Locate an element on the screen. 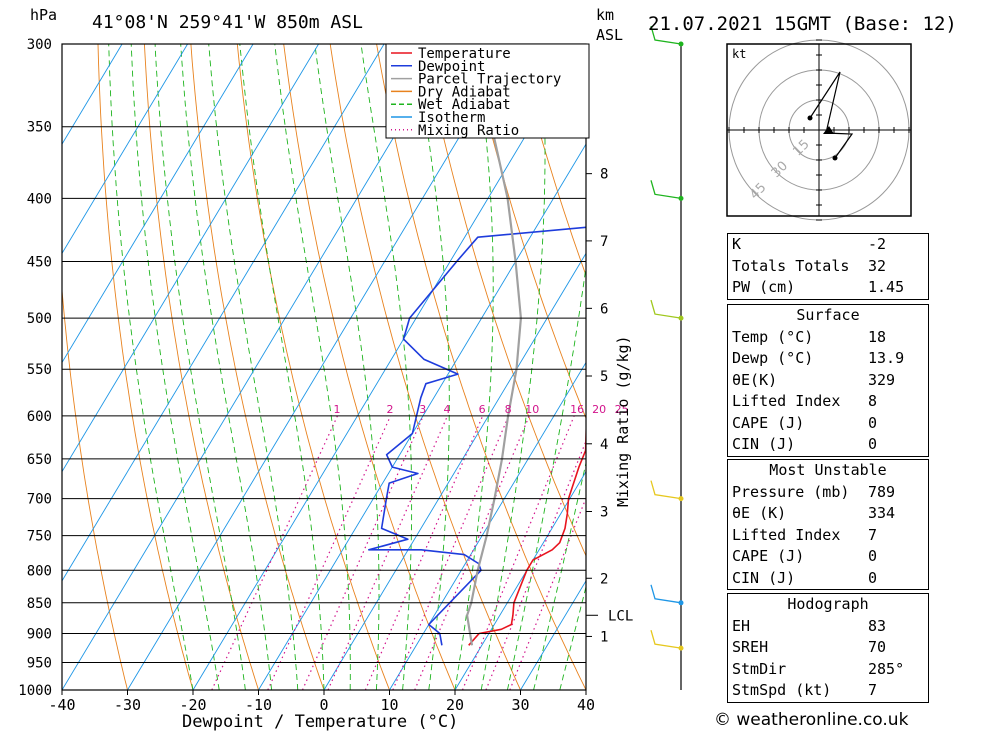 Image resolution: width=1000 pixels, height=733 pixels. mixing-ratio-label: 2 is located at coordinates (389, 409).